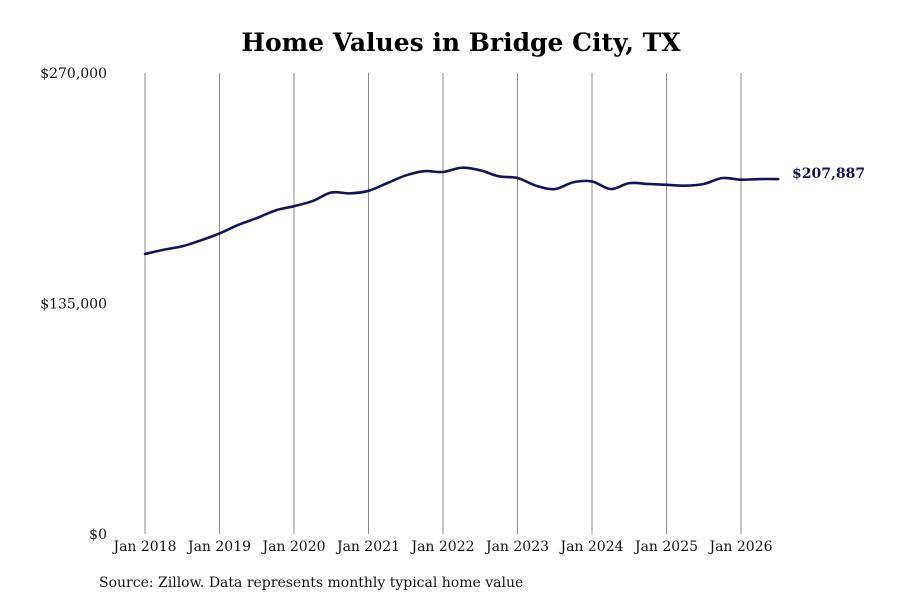 The image size is (900, 600). I want to click on chart-title: Home Values in Bridge City, TX, so click(461, 42).